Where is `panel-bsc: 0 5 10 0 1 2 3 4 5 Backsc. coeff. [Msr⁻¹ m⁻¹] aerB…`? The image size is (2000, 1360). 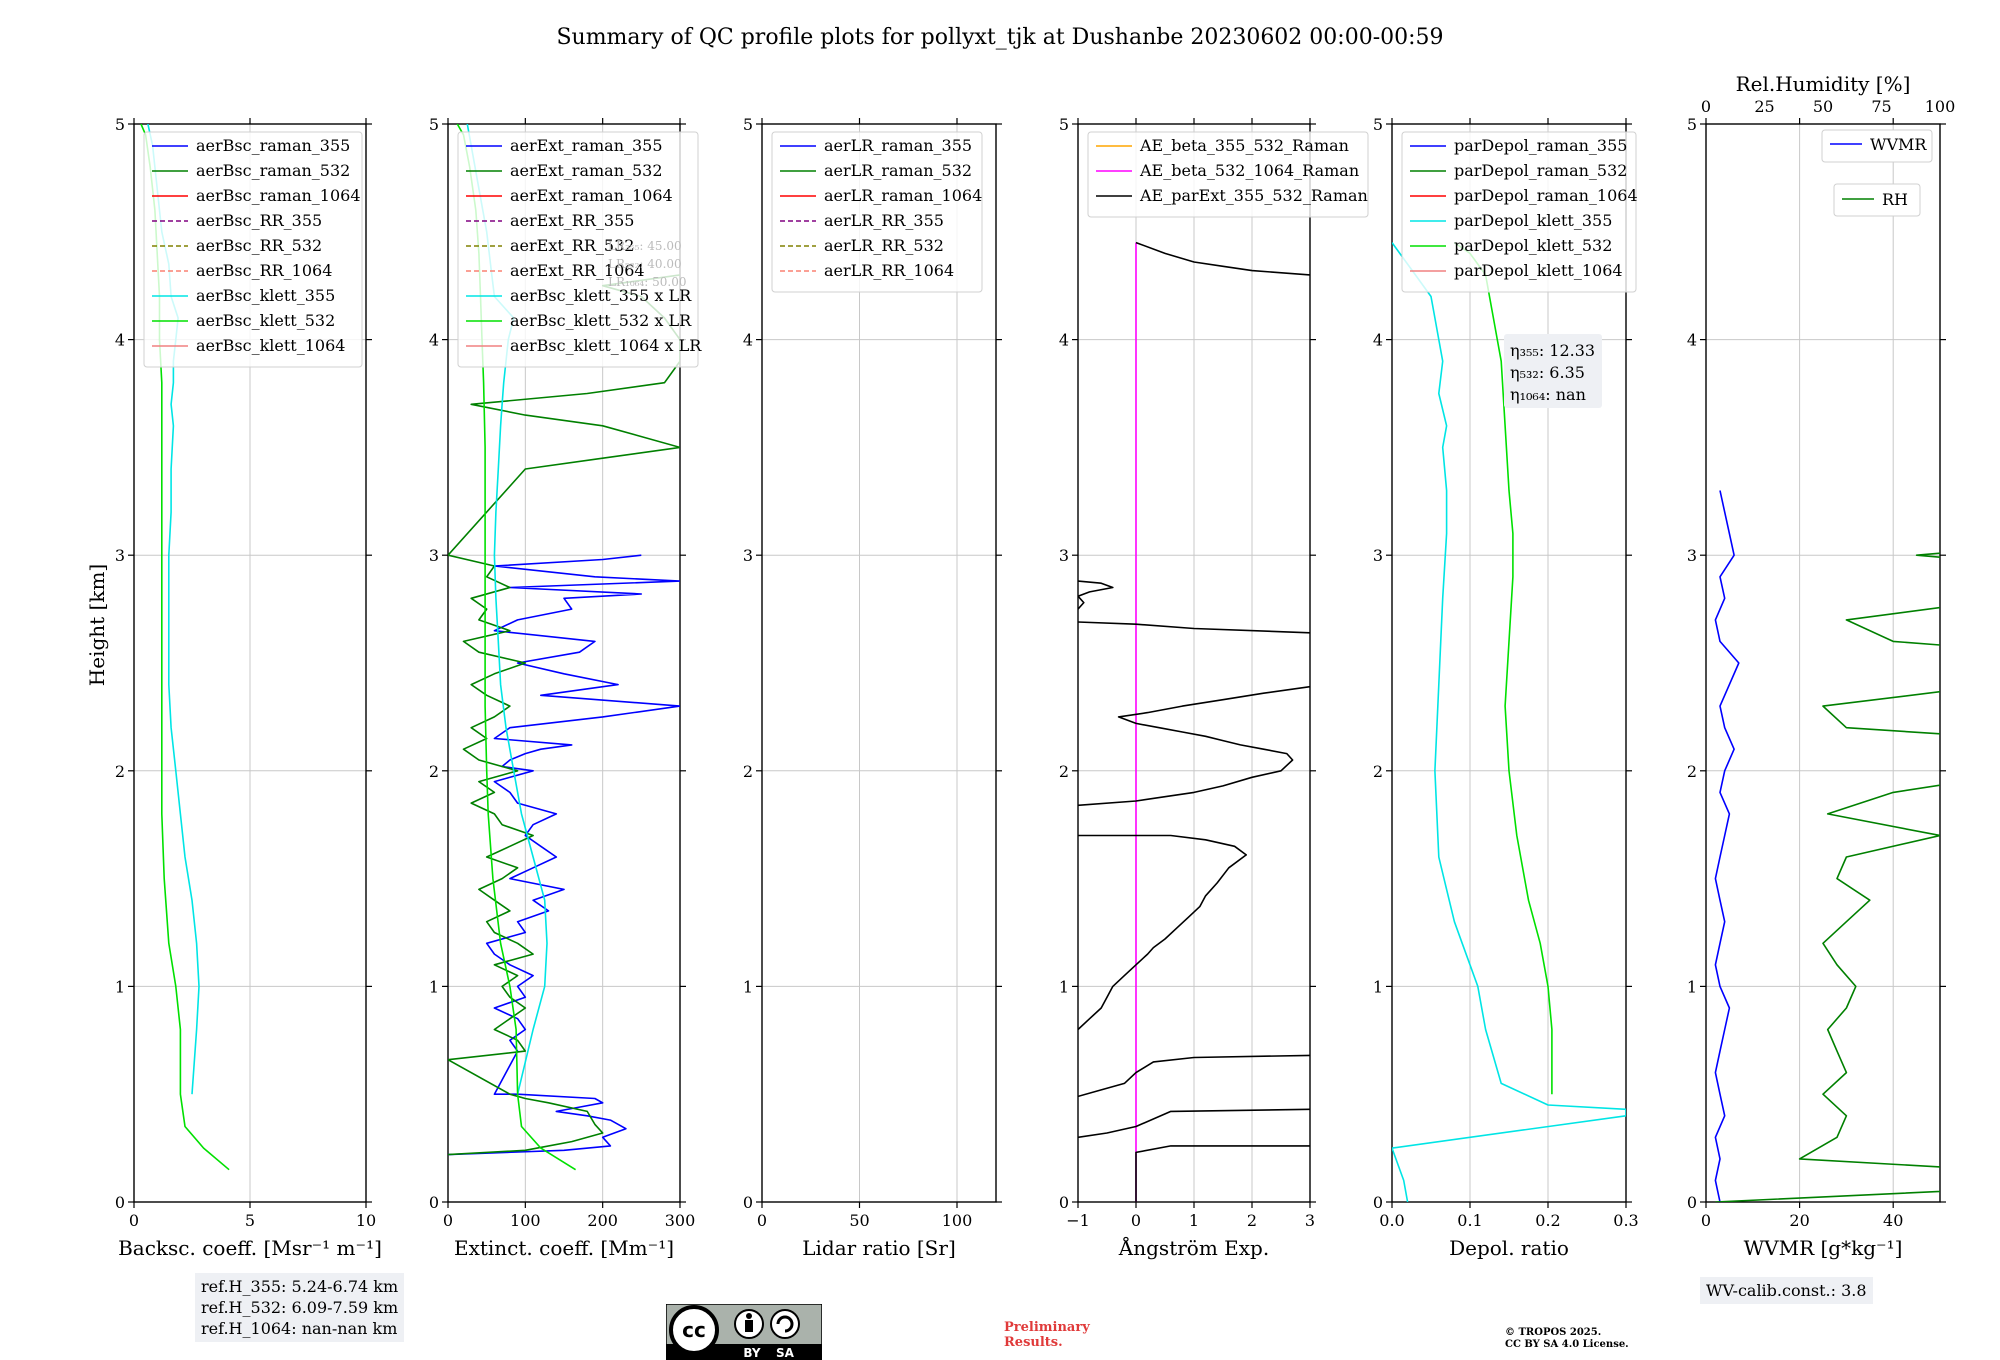 panel-bsc: 0 5 10 0 1 2 3 4 5 Backsc. coeff. [Msr⁻¹ m⁻¹] aerB… is located at coordinates (248, 687).